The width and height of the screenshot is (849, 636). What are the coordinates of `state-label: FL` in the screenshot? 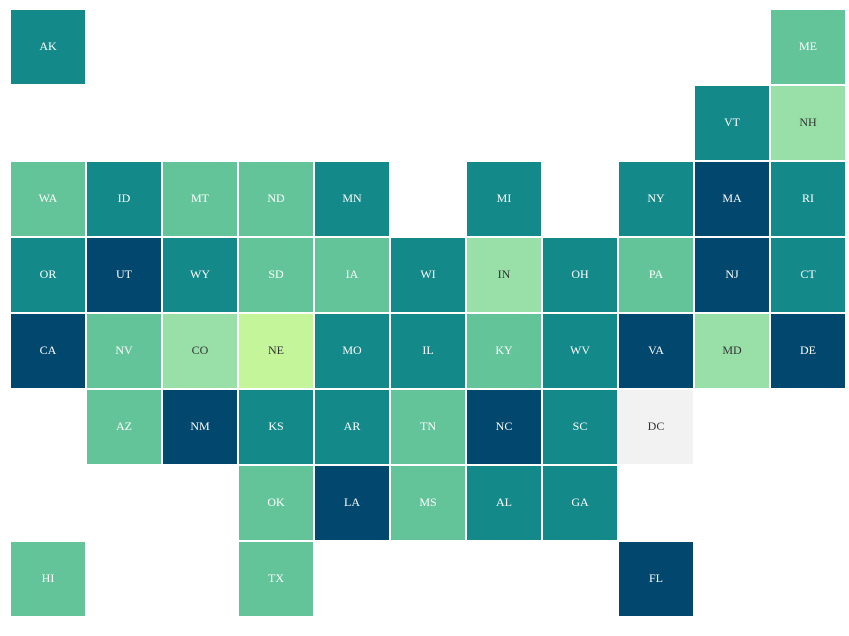 It's located at (656, 578).